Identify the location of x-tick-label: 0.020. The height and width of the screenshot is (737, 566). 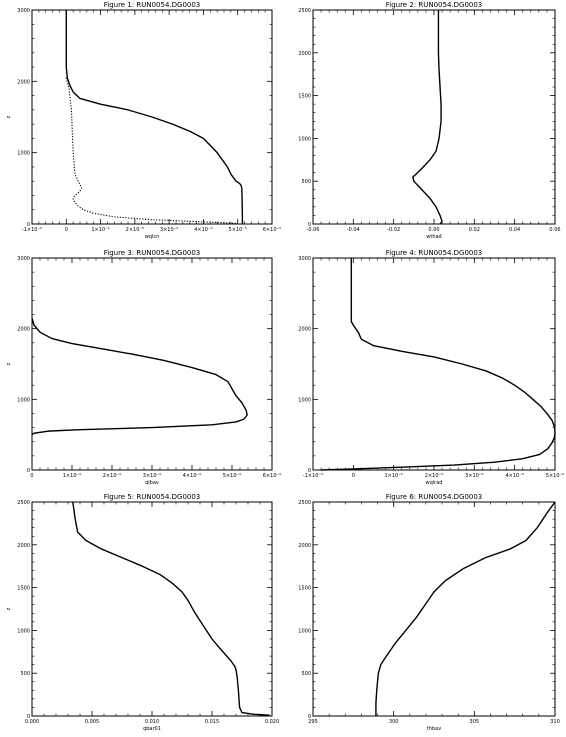
(272, 722).